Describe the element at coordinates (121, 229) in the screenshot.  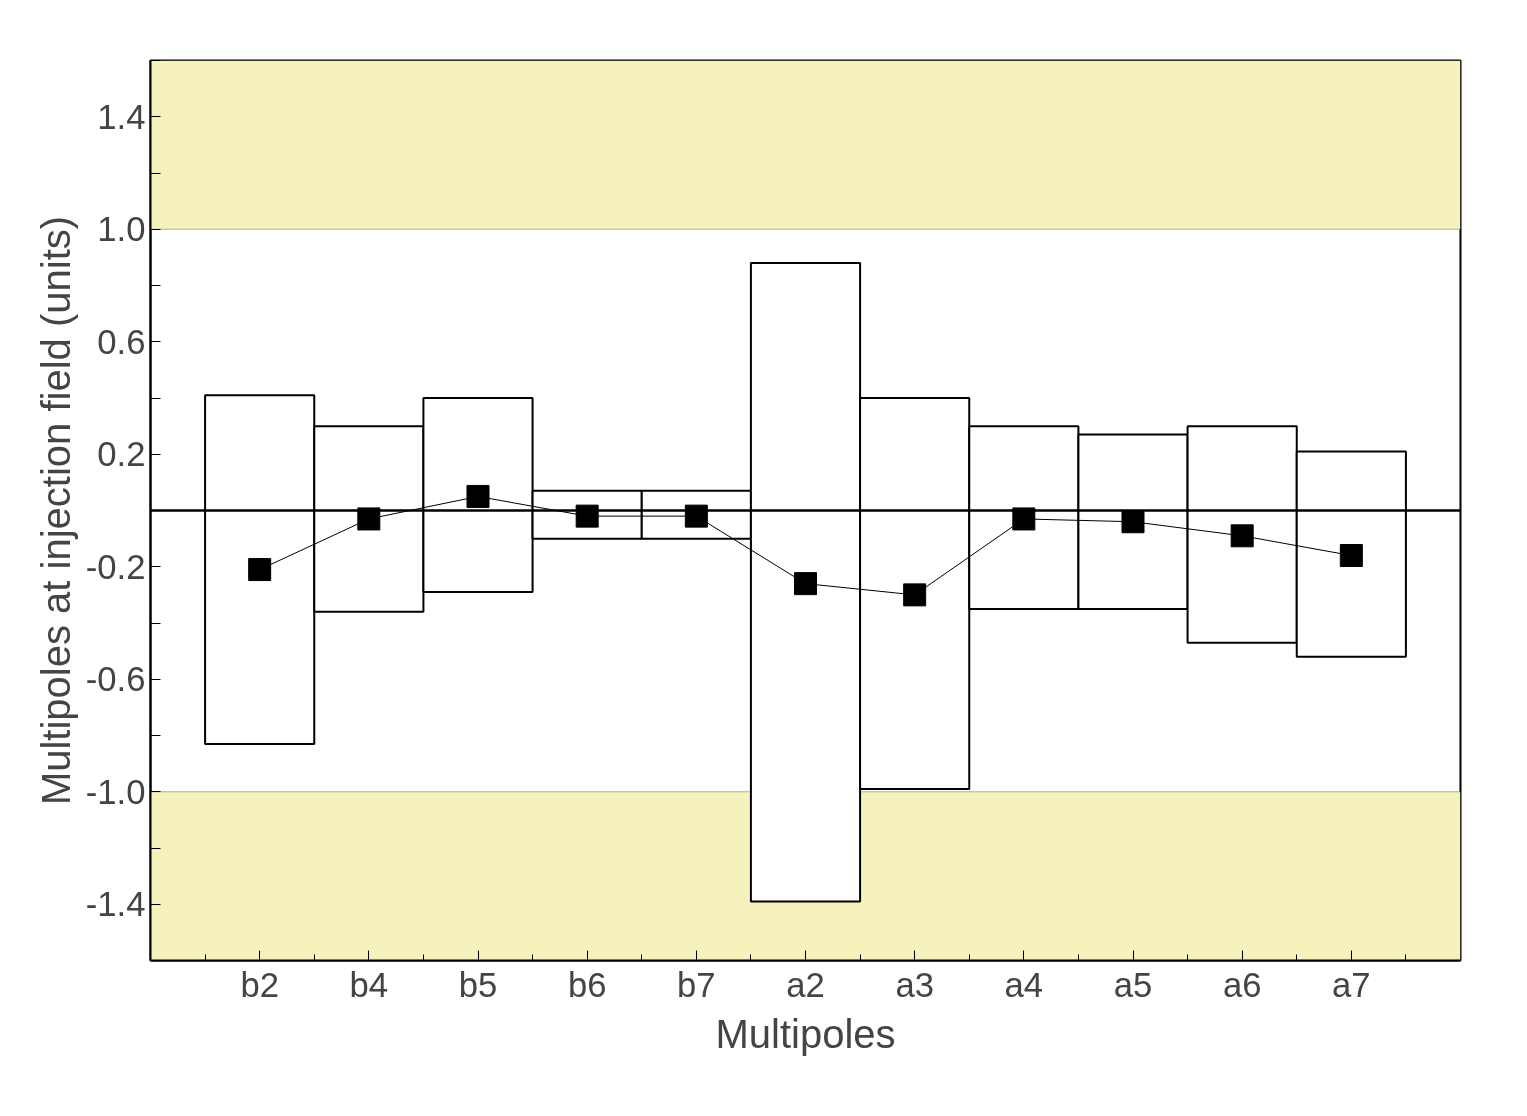
I see `y-tick-label: 1.0` at that location.